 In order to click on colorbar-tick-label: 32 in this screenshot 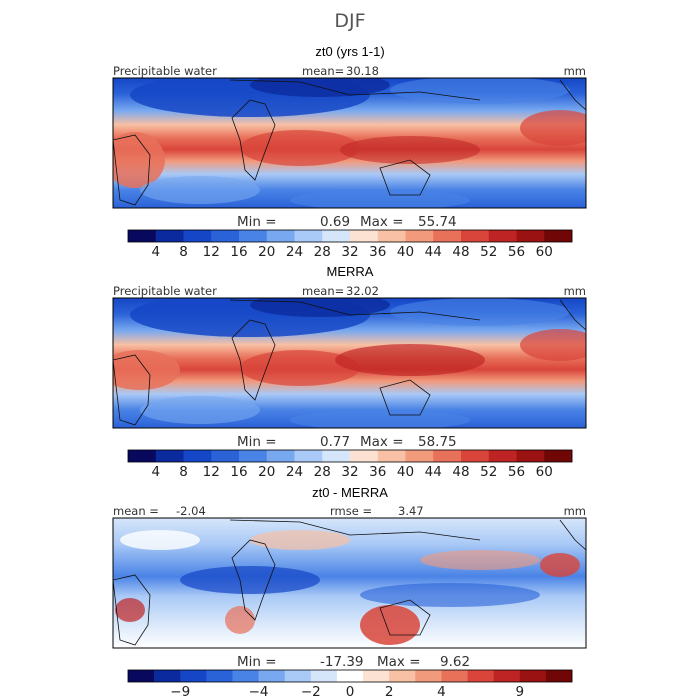, I will do `click(349, 252)`.